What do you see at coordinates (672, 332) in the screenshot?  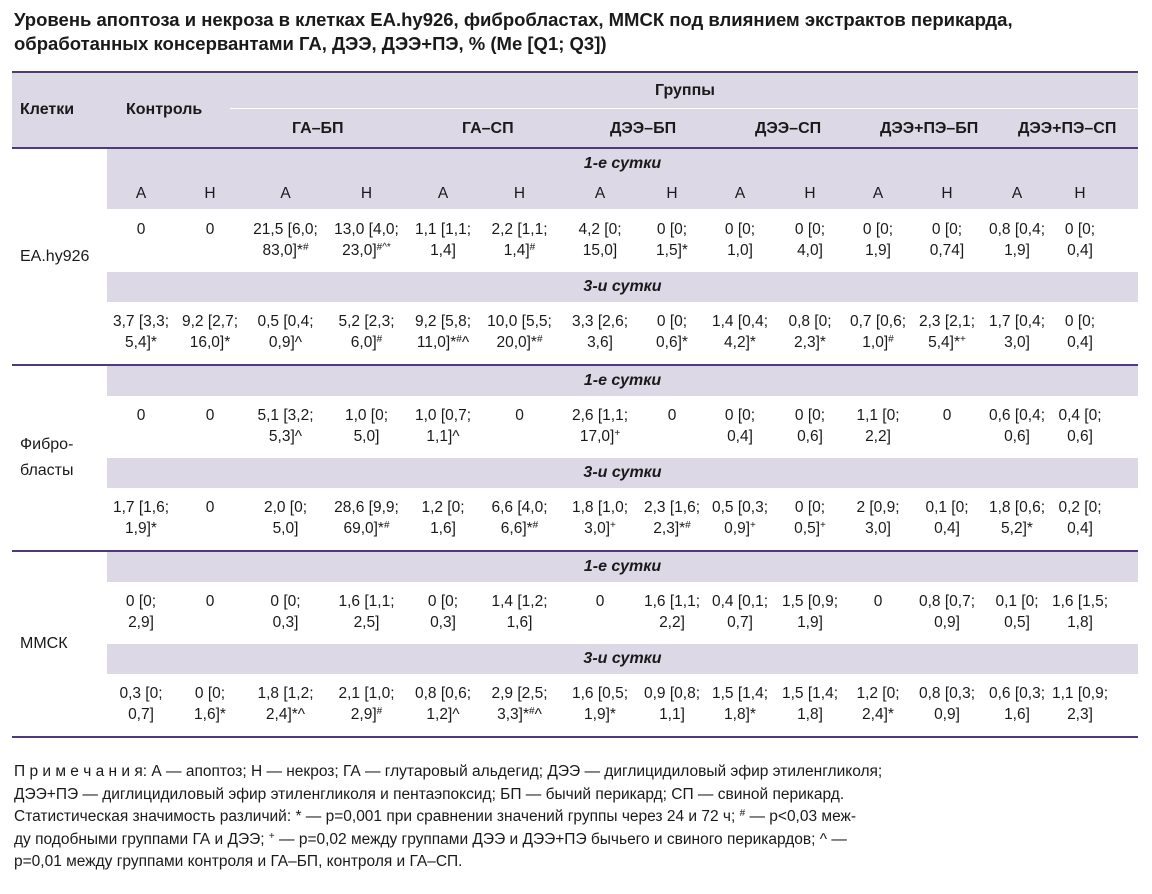 I see `table-cell: 0 [0; 0,6]*` at bounding box center [672, 332].